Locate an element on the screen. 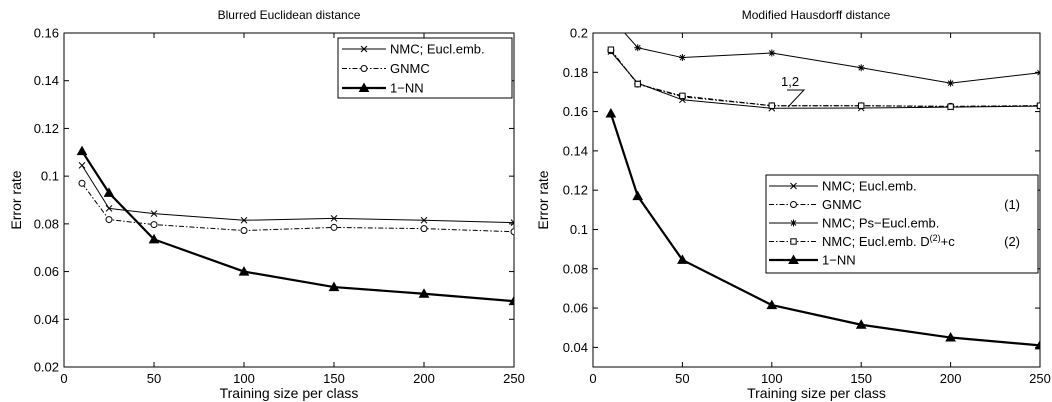  x-tick-label: 50 is located at coordinates (682, 378).